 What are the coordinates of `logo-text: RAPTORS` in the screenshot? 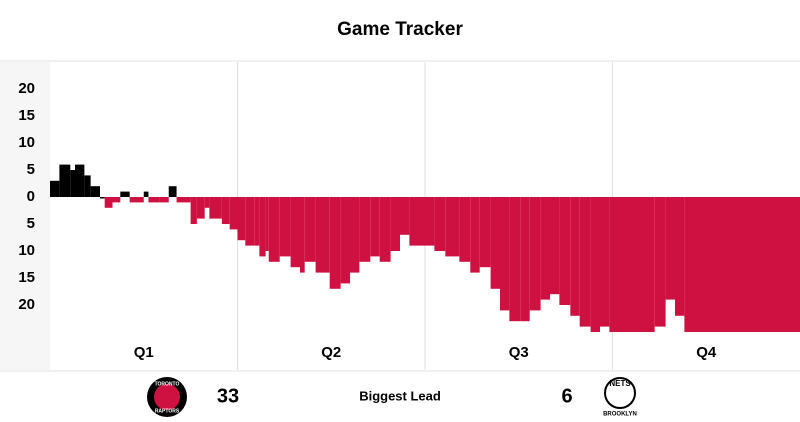 It's located at (167, 411).